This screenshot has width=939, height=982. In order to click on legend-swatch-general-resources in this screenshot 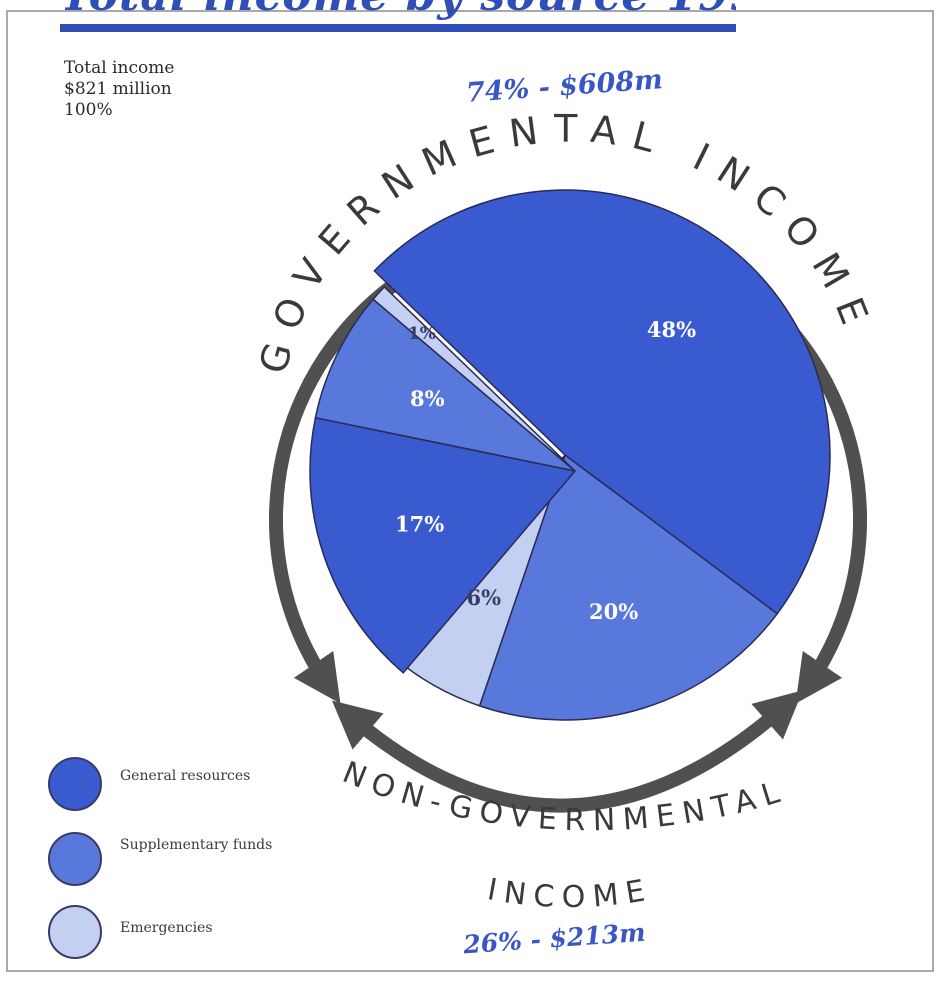, I will do `click(75, 784)`.